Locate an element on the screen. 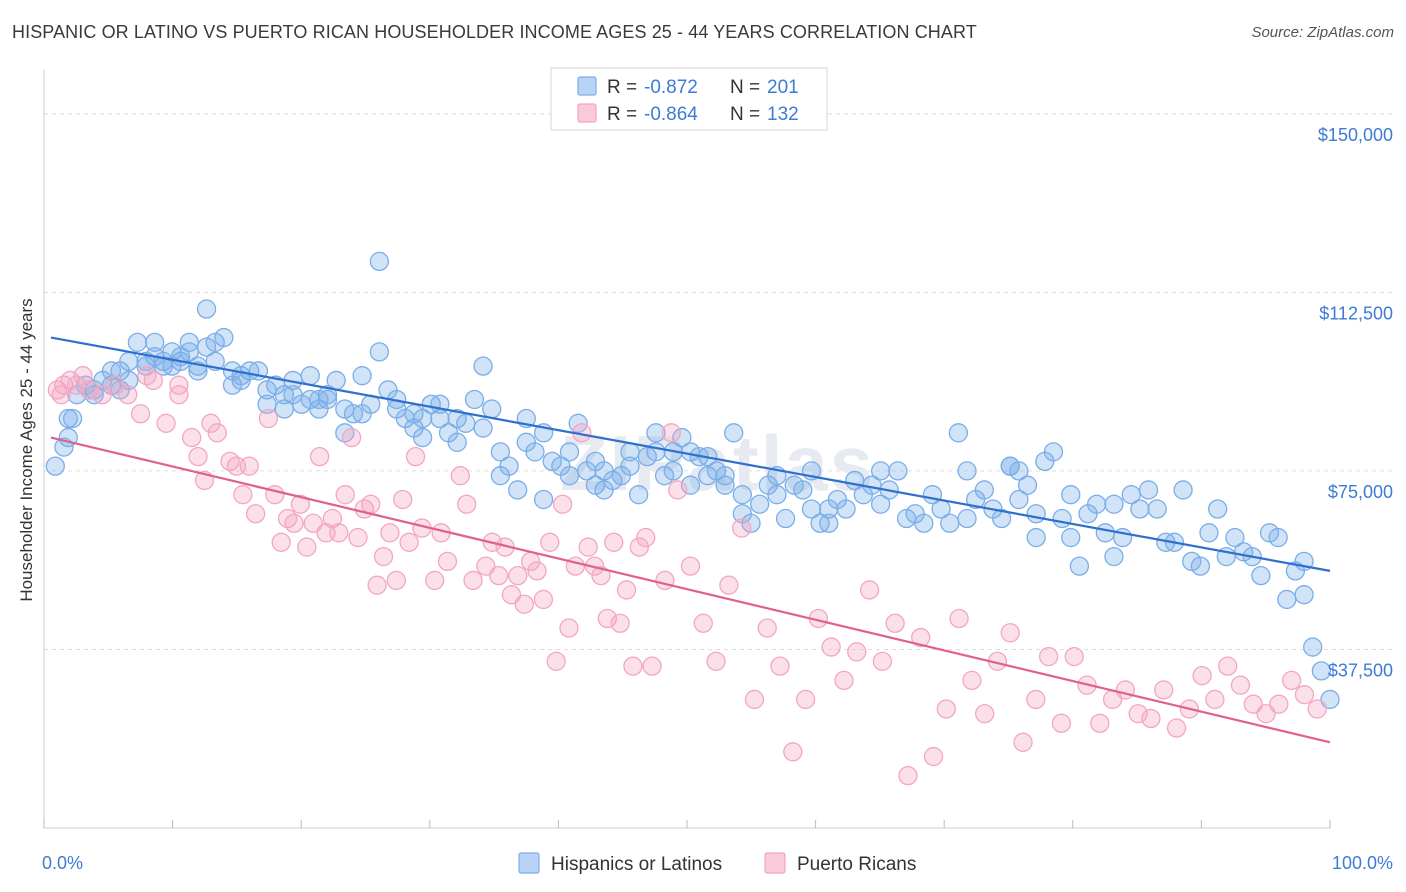 This screenshot has width=1406, height=892. legend-r-label-2: R = is located at coordinates (622, 114).